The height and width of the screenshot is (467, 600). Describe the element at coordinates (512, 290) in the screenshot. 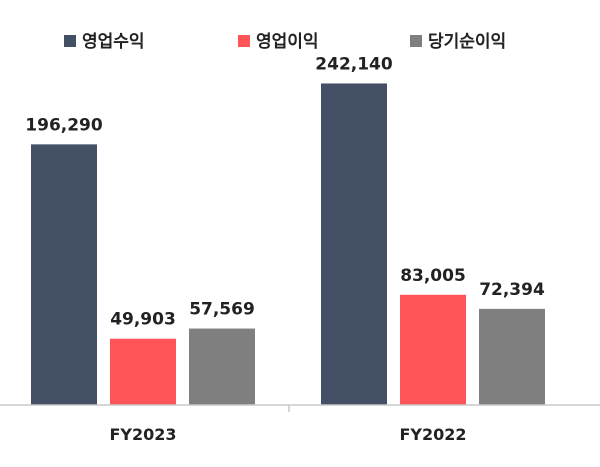

I see `data-label-fy2022-series-3: 72,394` at that location.